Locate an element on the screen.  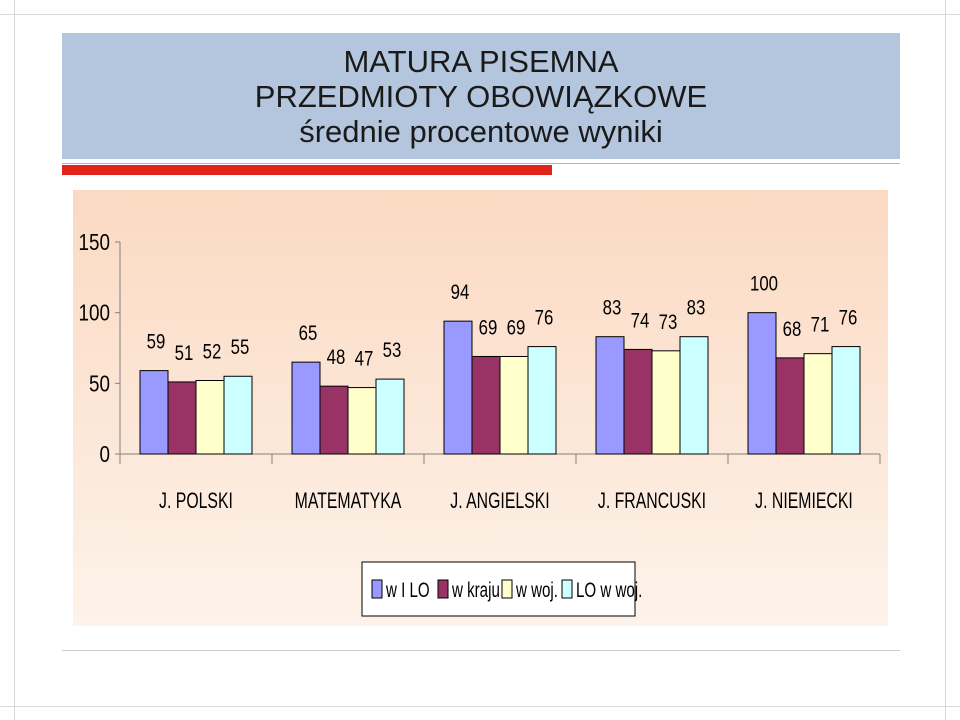
data-label: 52 is located at coordinates (212, 352).